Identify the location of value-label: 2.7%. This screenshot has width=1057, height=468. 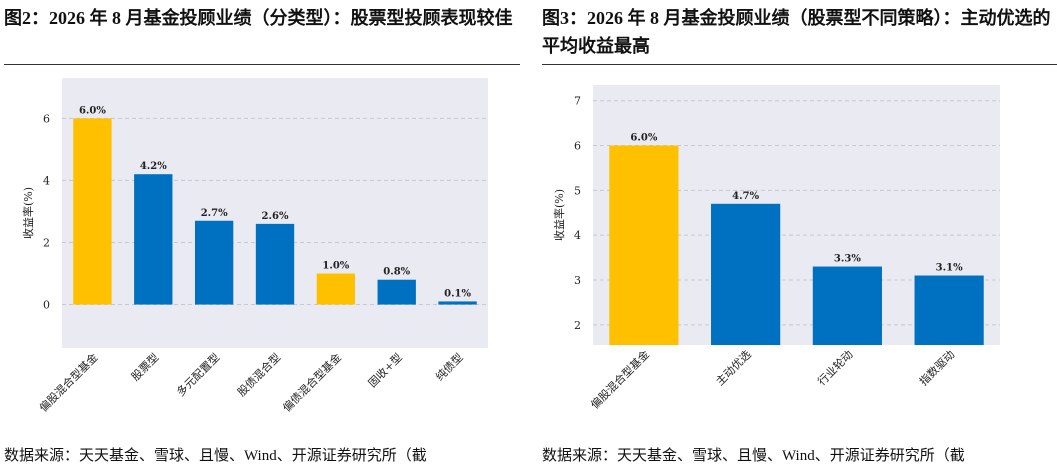
(214, 213).